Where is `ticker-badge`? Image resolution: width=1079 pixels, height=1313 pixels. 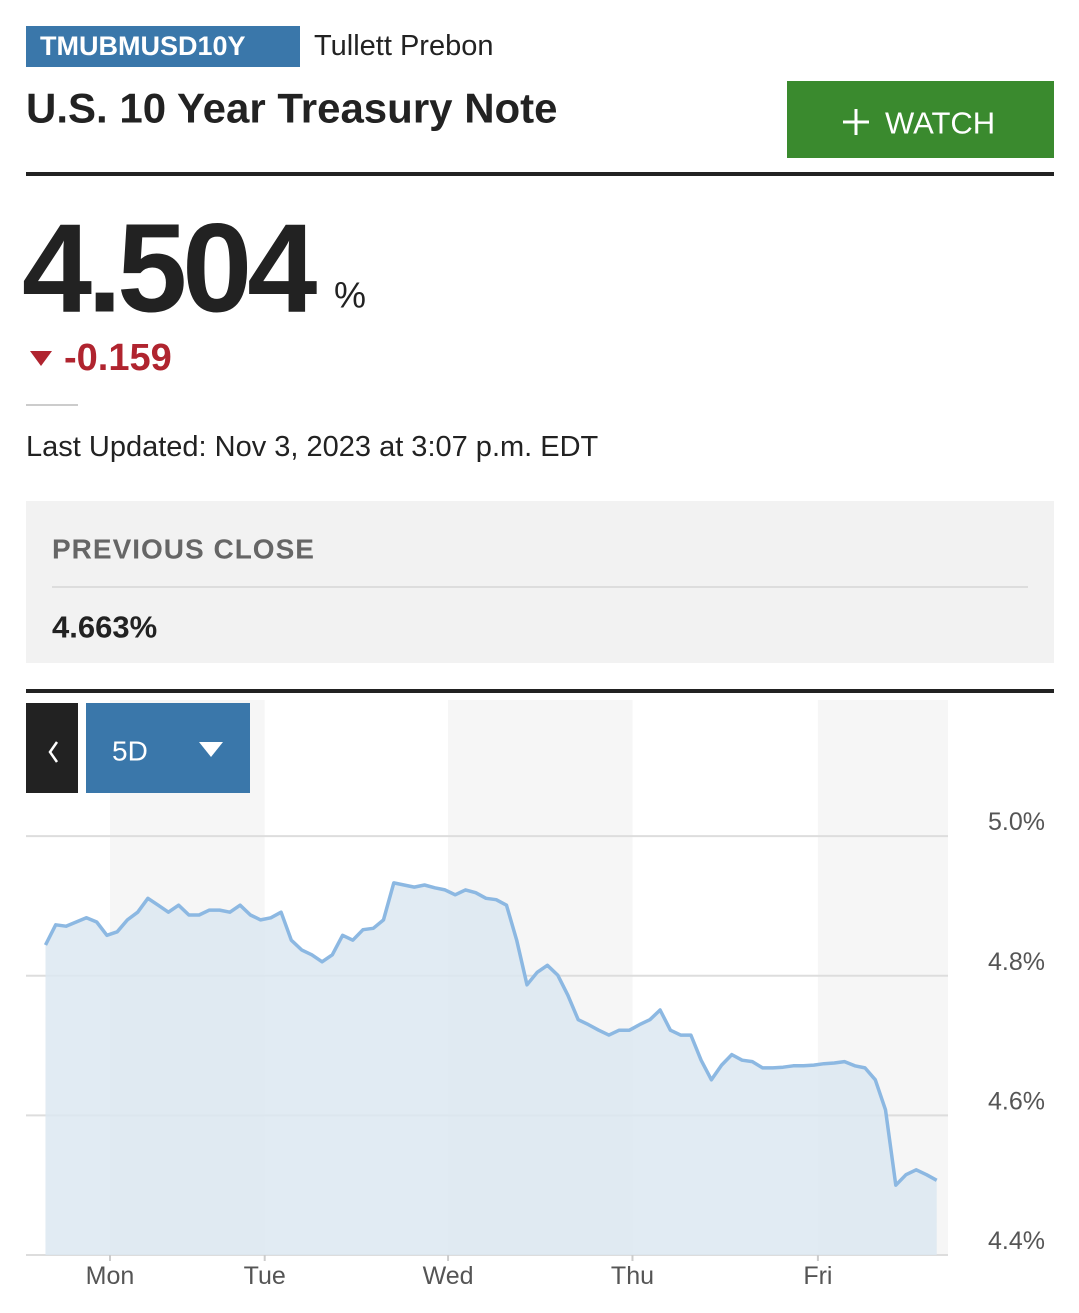 ticker-badge is located at coordinates (163, 46).